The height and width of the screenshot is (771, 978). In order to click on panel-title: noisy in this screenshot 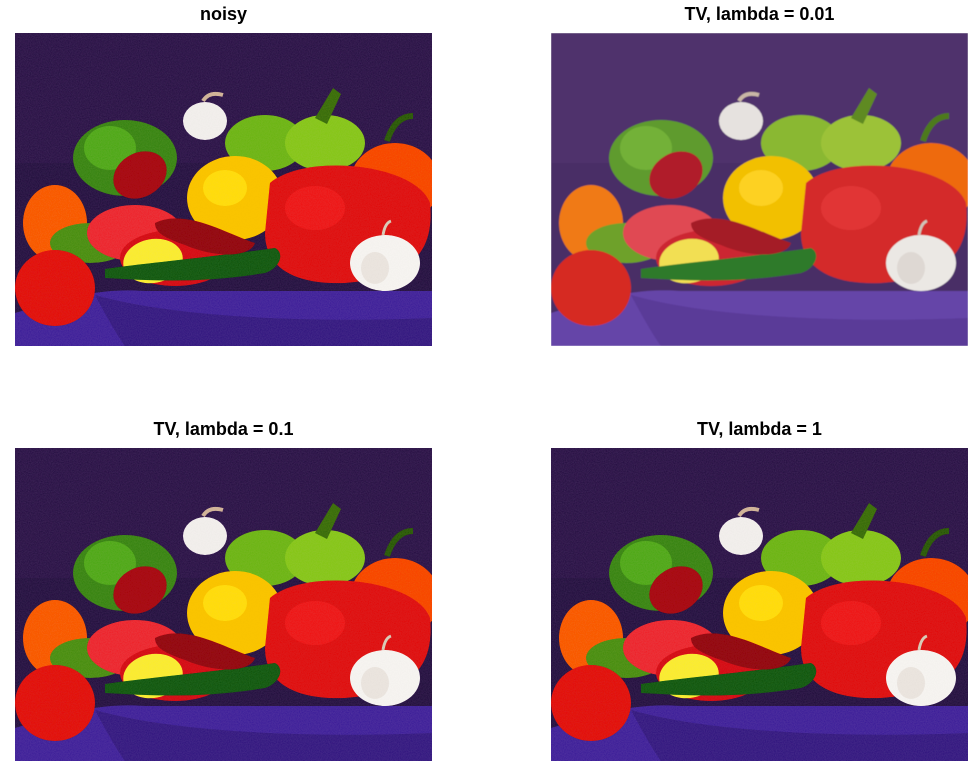, I will do `click(223, 14)`.